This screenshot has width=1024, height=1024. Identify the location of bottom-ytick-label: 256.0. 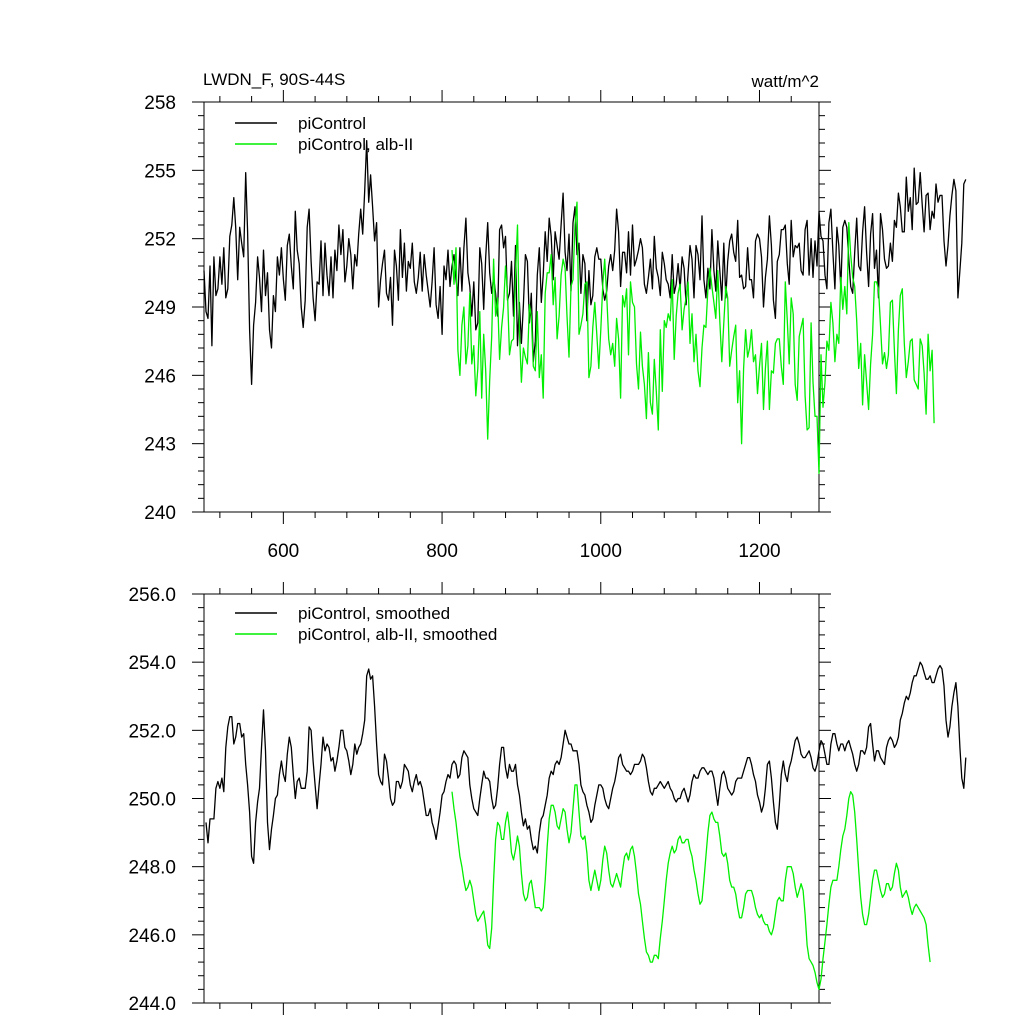
(152, 595).